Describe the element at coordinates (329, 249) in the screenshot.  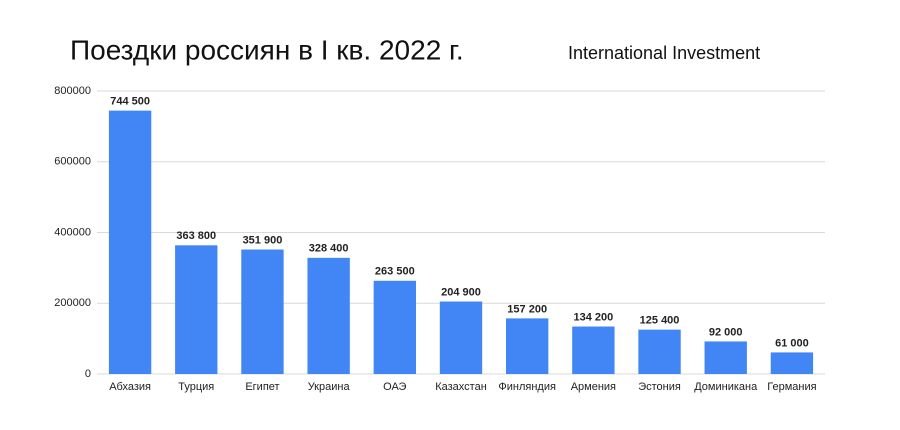
I see `value-label: 328 400` at that location.